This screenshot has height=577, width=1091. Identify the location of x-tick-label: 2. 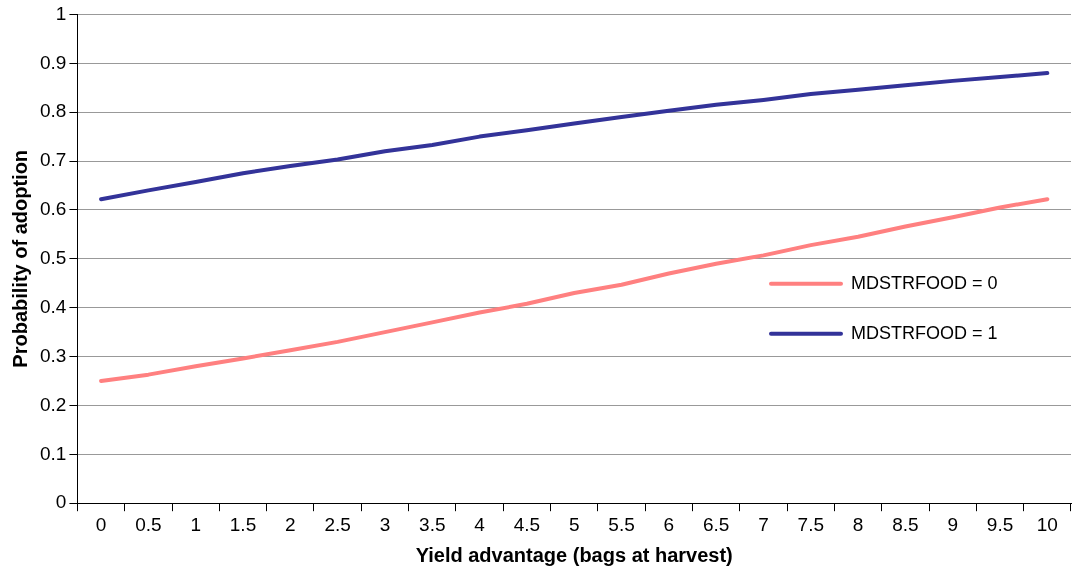
(290, 524).